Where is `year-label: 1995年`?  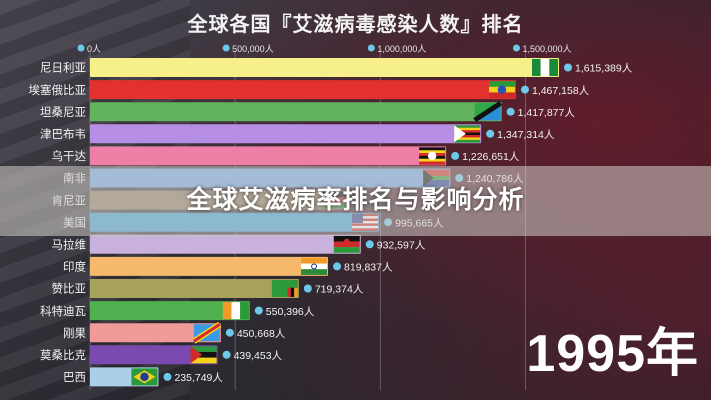 year-label: 1995年 is located at coordinates (612, 354).